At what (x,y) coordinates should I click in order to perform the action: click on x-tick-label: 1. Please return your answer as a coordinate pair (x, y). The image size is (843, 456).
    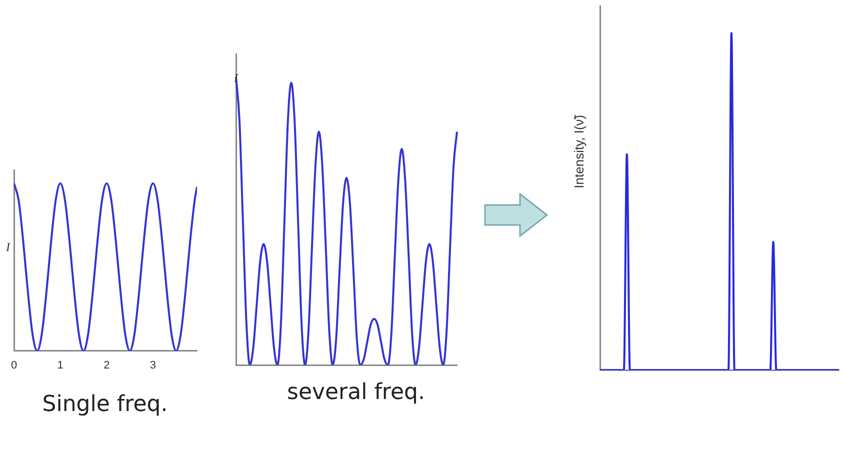
    Looking at the image, I should click on (60, 365).